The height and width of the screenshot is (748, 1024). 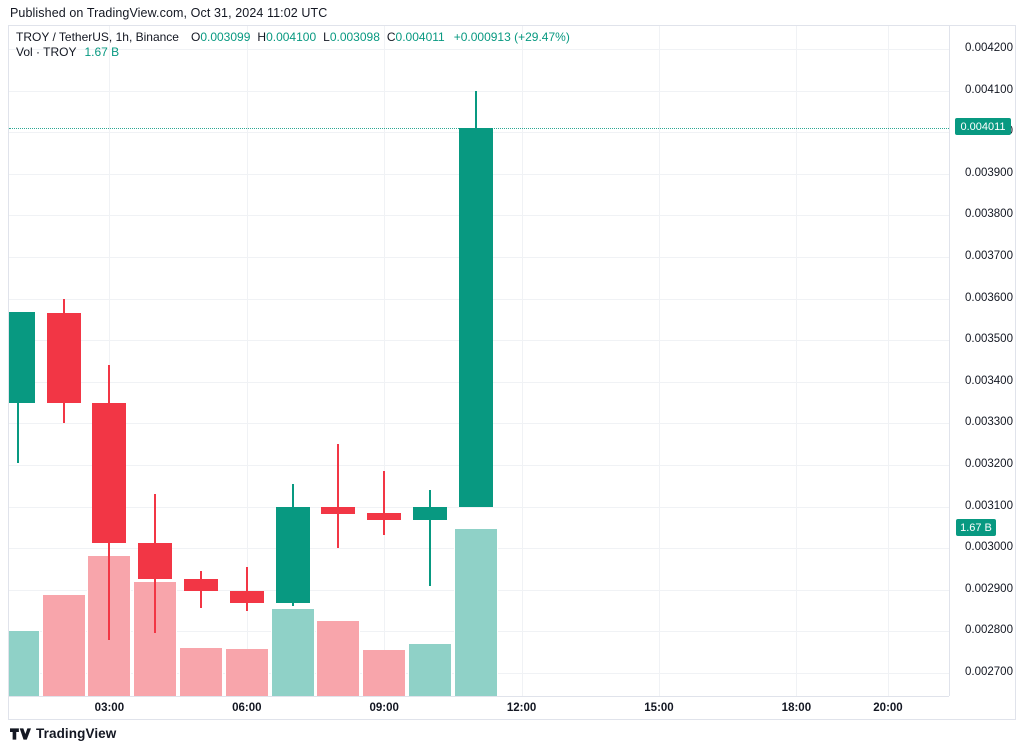 I want to click on price-tick-label: 0.003700, so click(x=989, y=256).